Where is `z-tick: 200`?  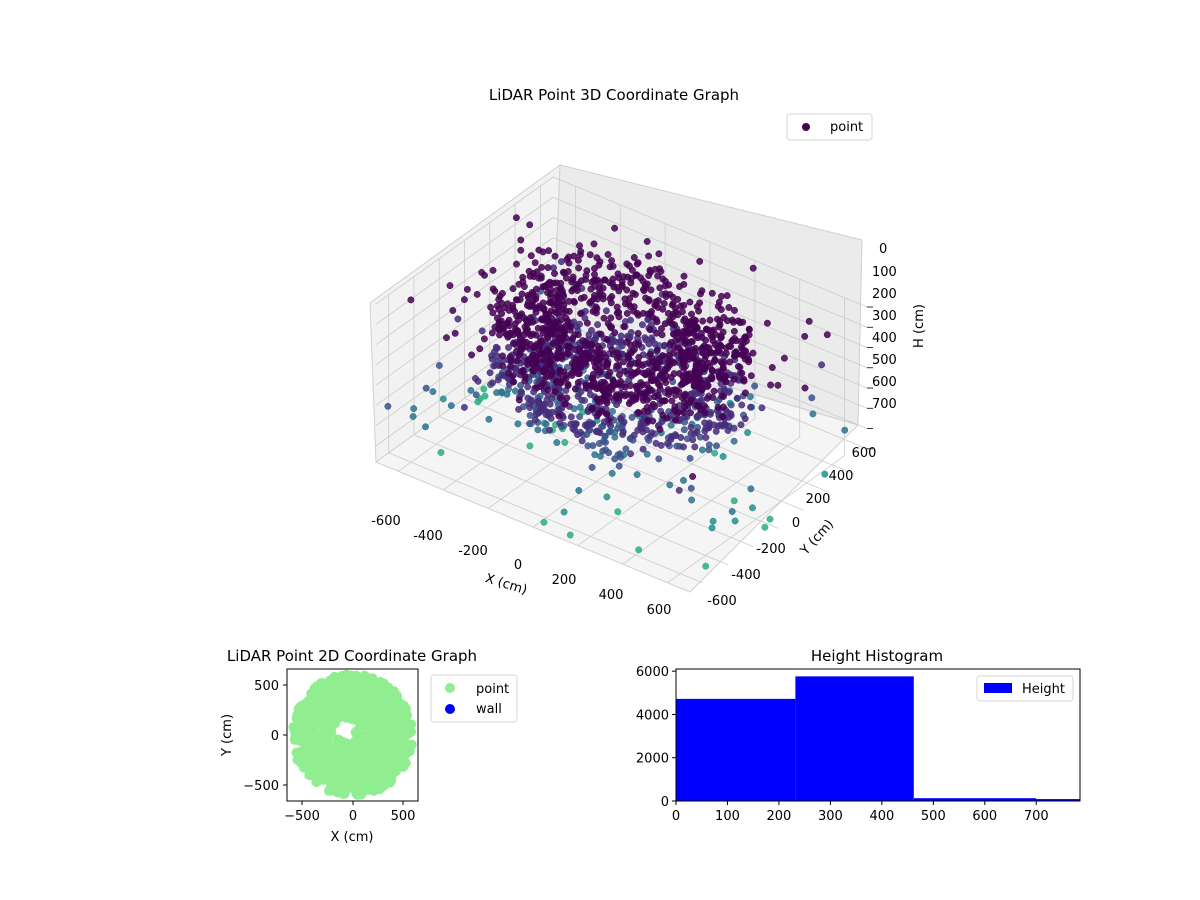 z-tick: 200 is located at coordinates (884, 294).